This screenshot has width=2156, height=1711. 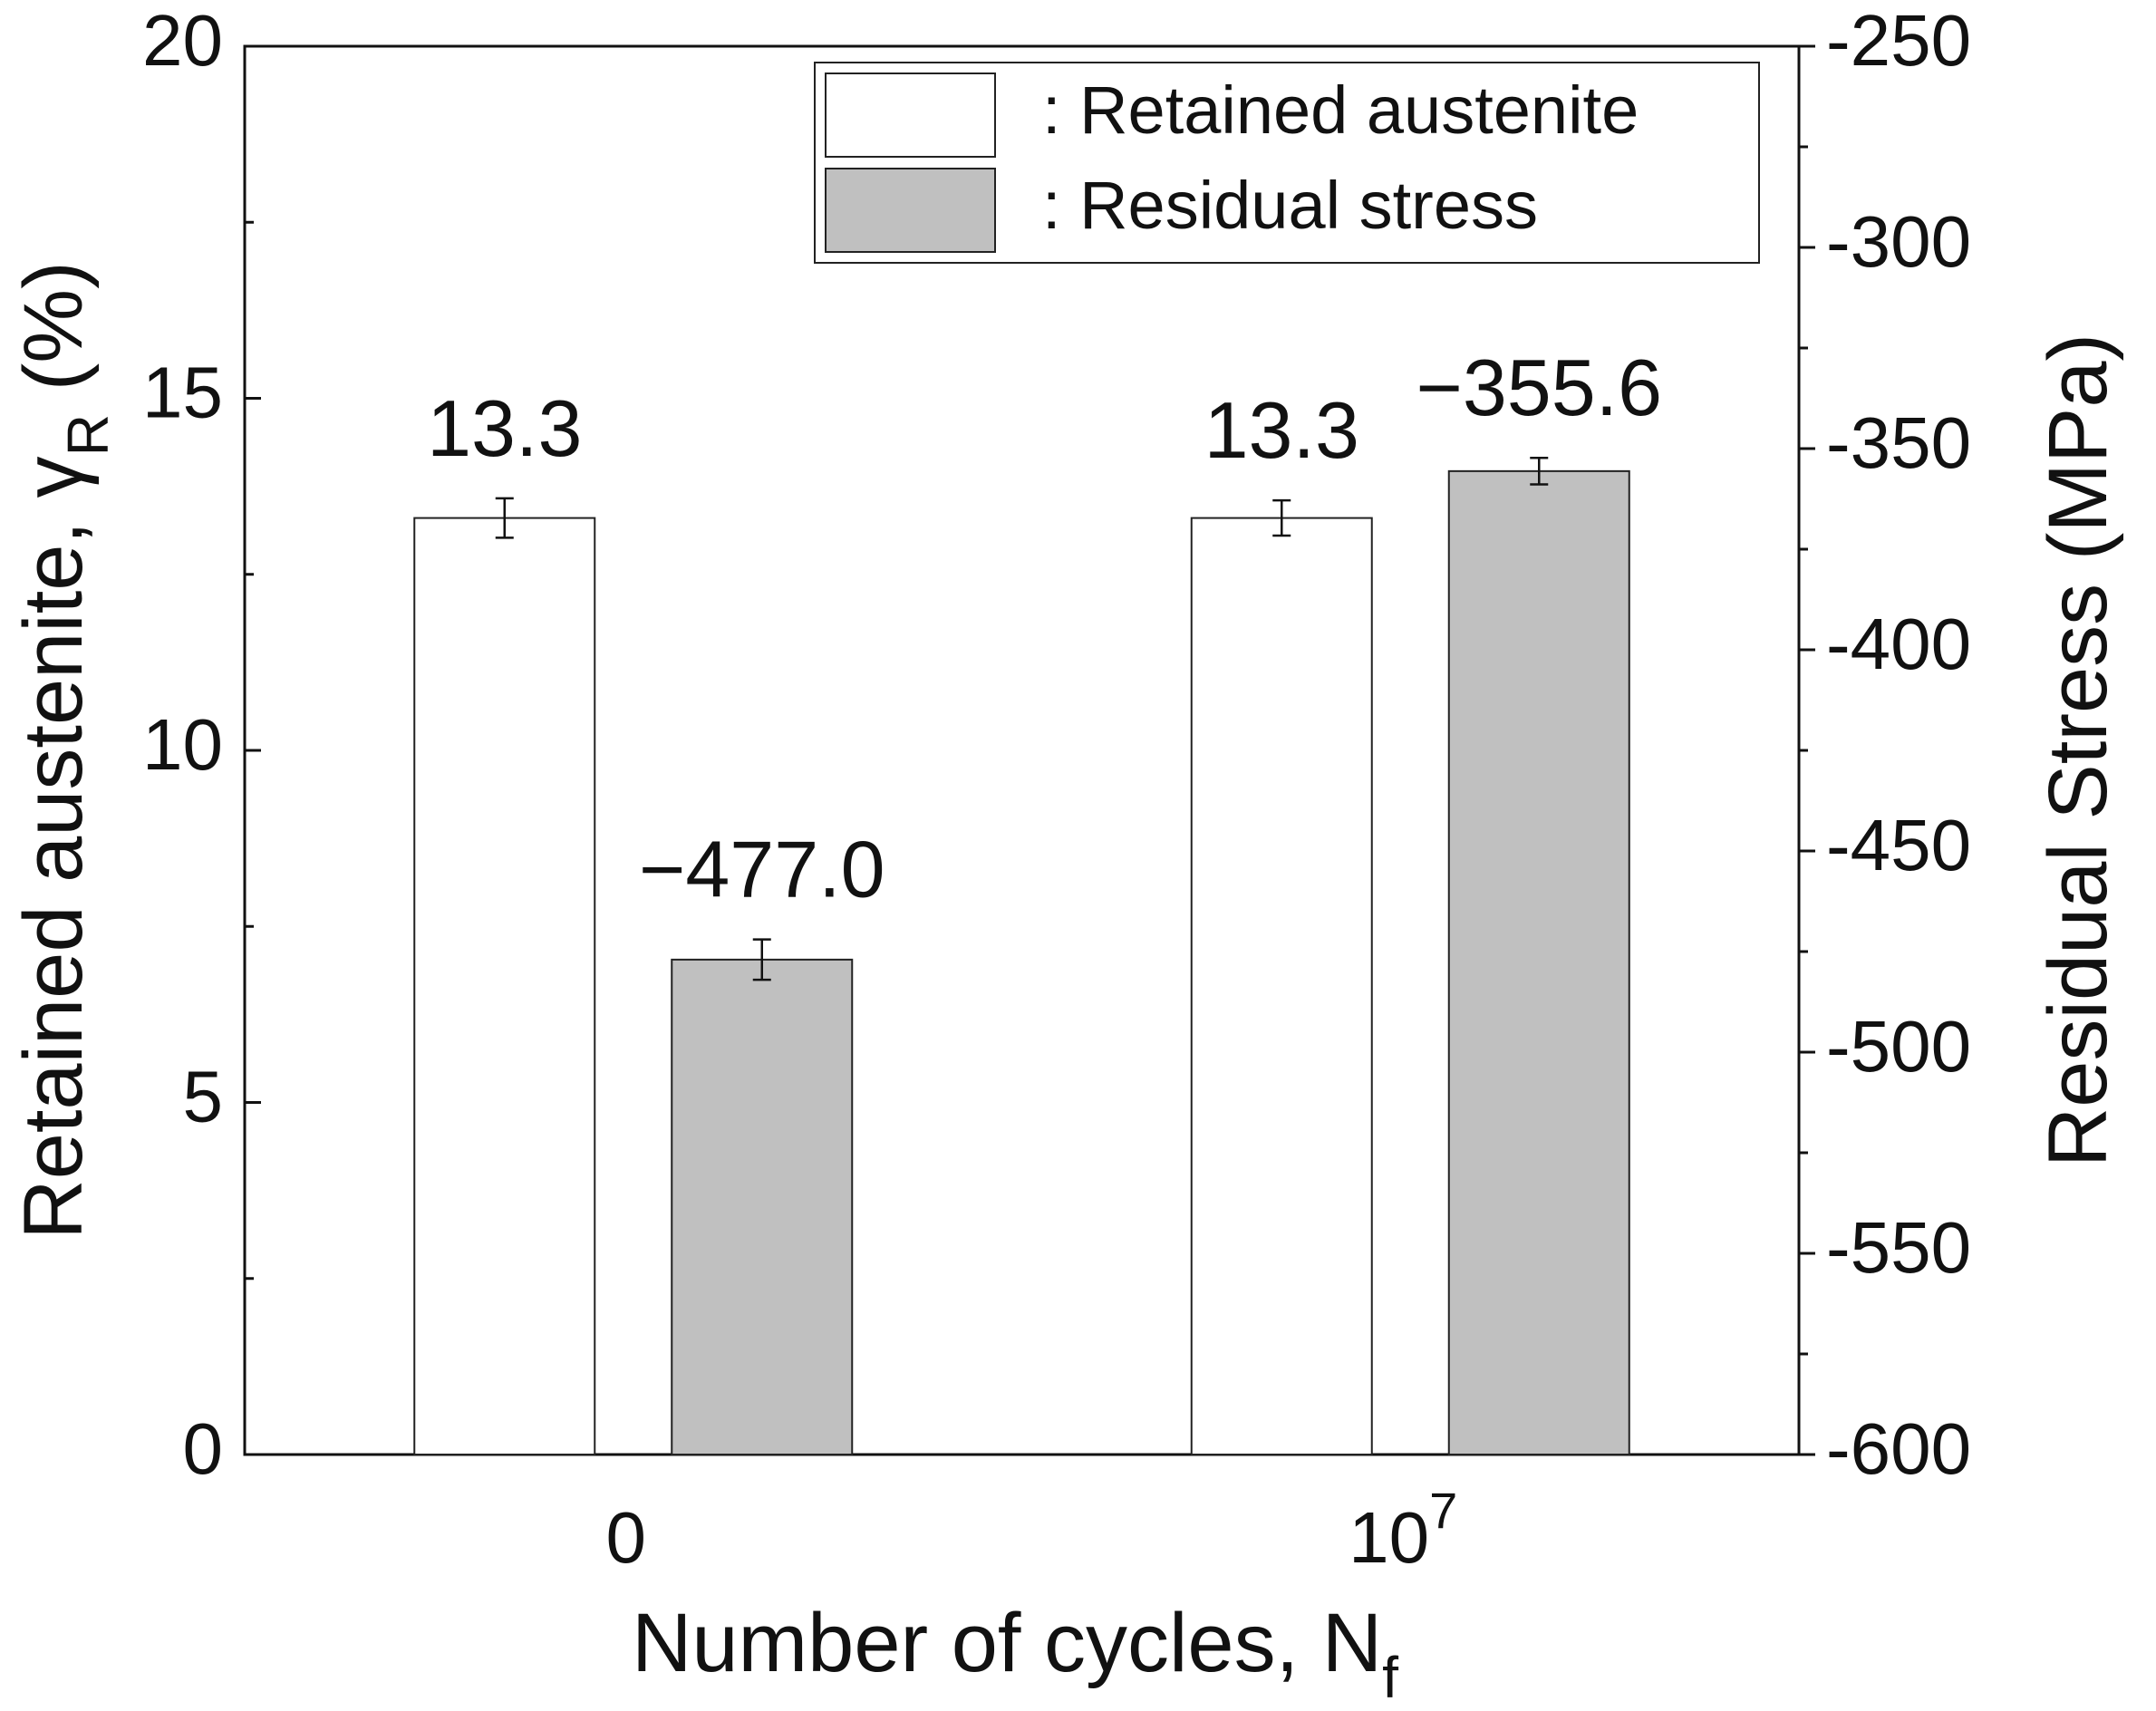 I want to click on y2-tick-label: -600, so click(x=1898, y=1448).